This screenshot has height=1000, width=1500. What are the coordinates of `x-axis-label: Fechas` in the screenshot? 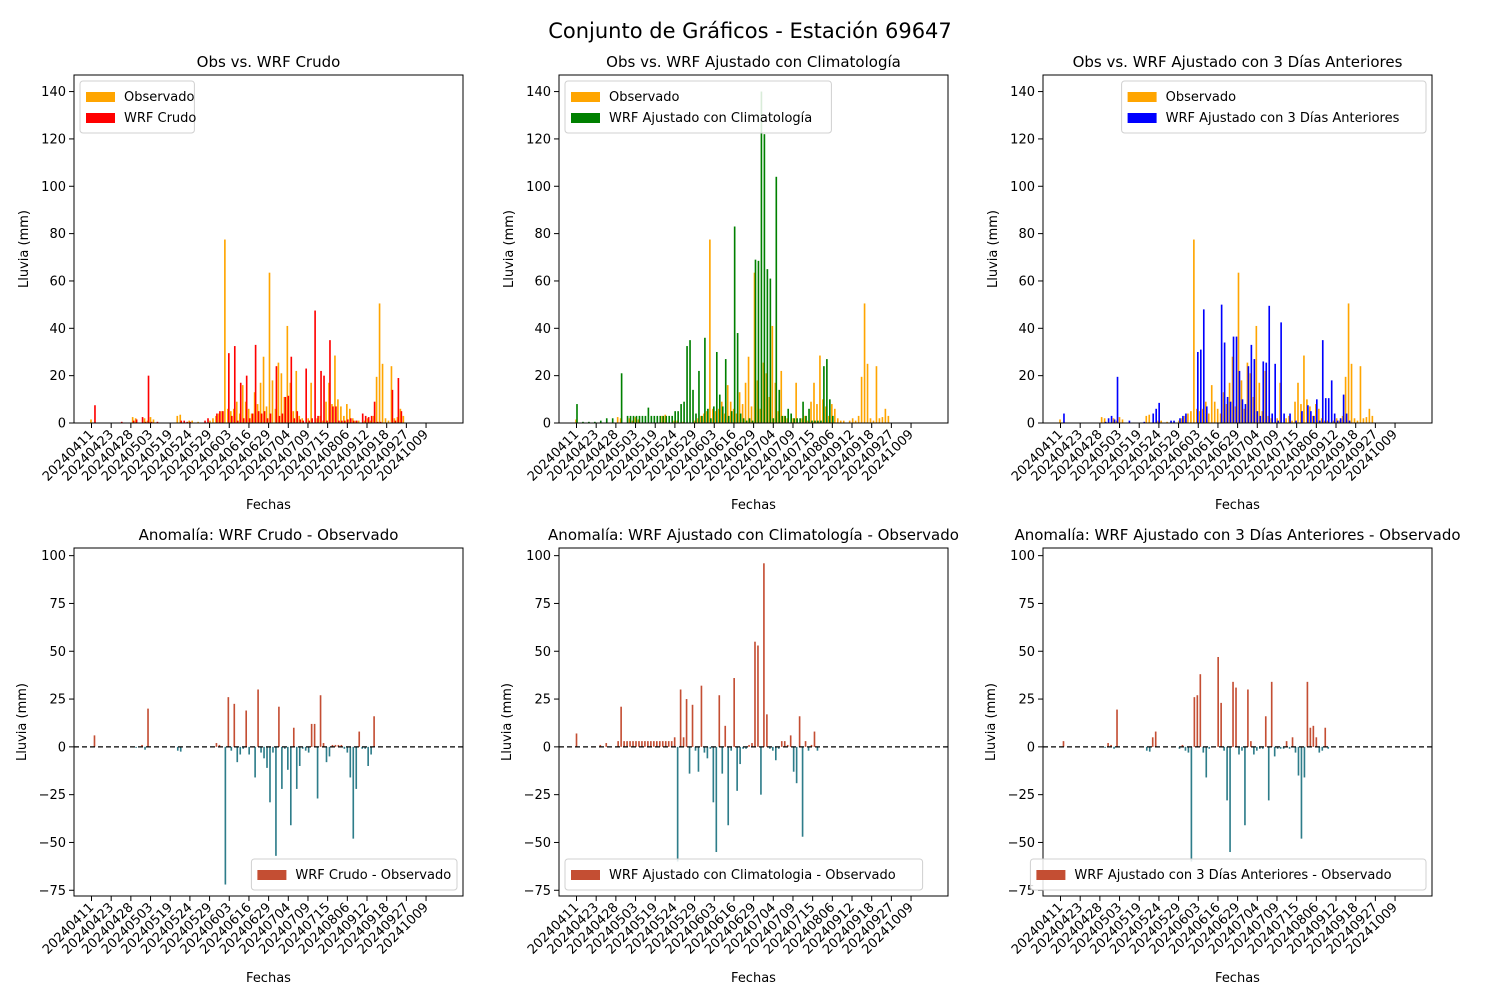 It's located at (268, 505).